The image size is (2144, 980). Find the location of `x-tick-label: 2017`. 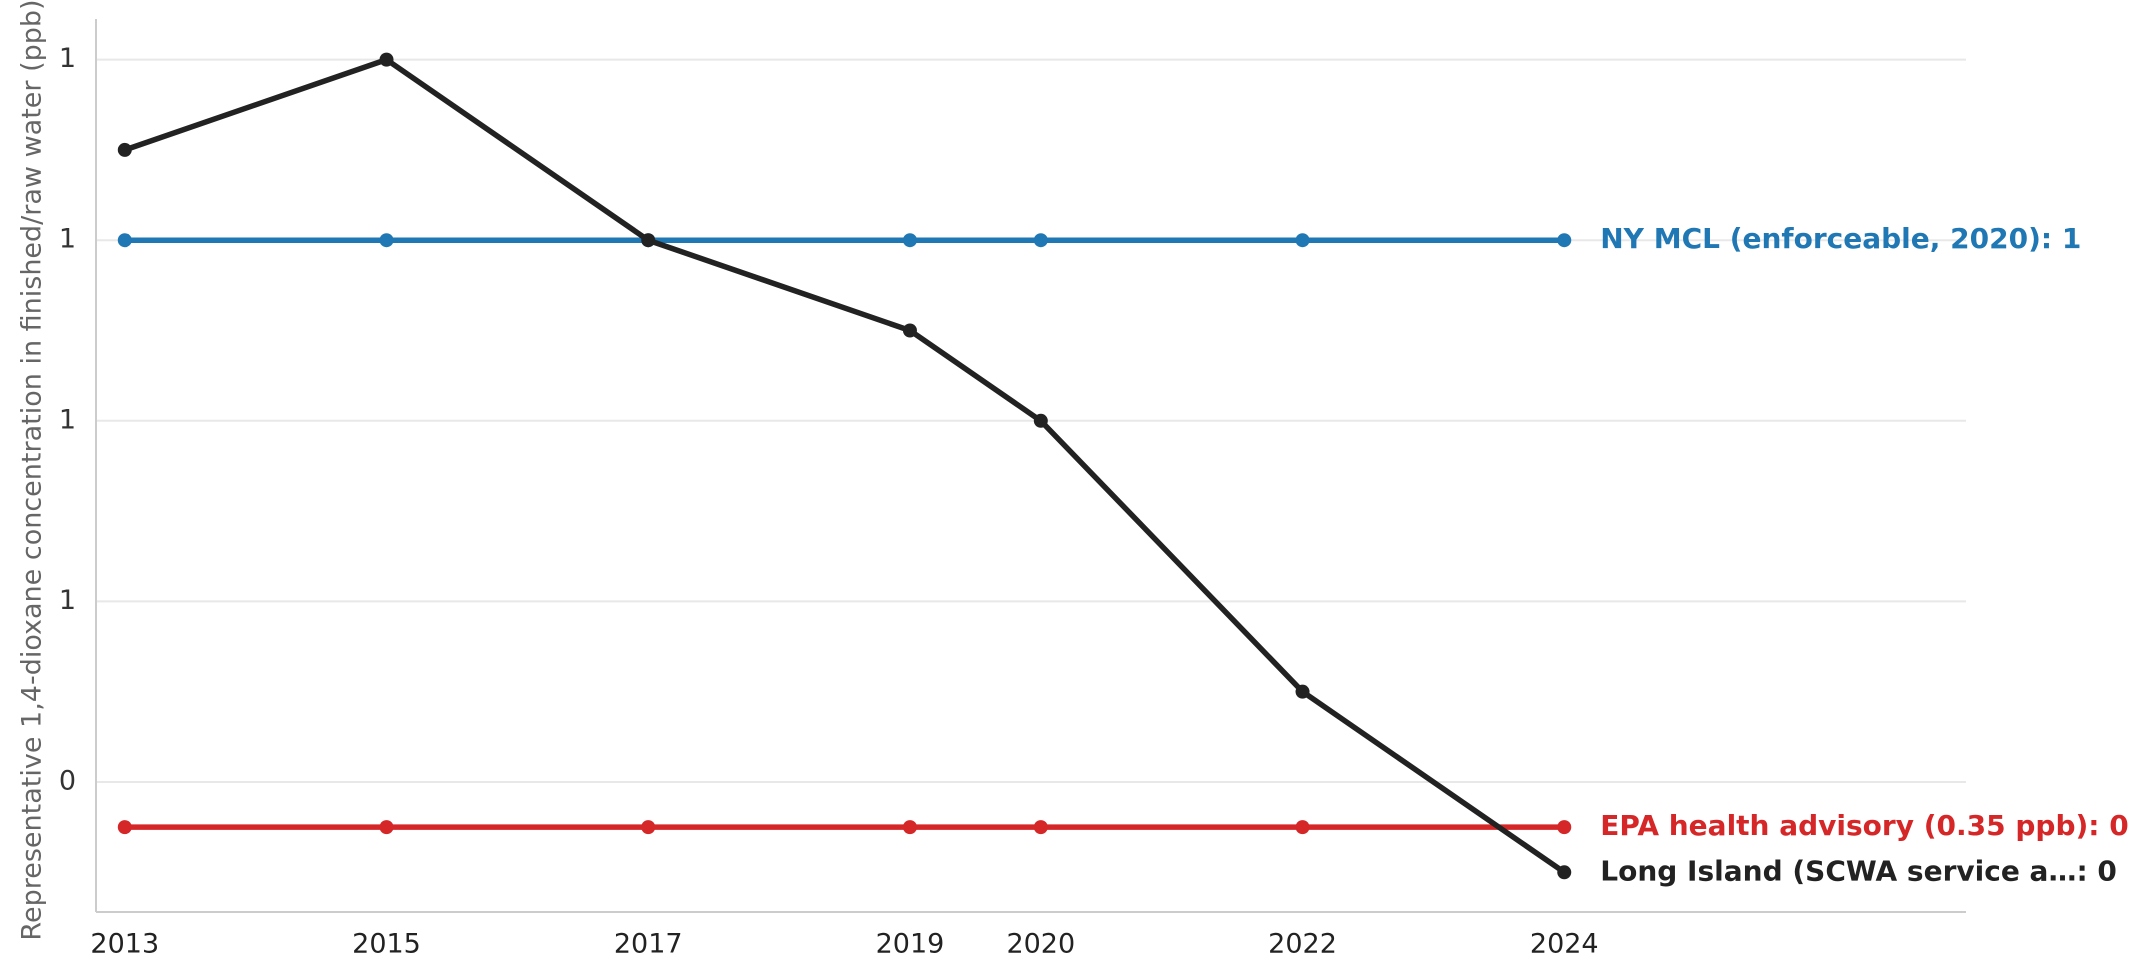

x-tick-label: 2017 is located at coordinates (648, 944).